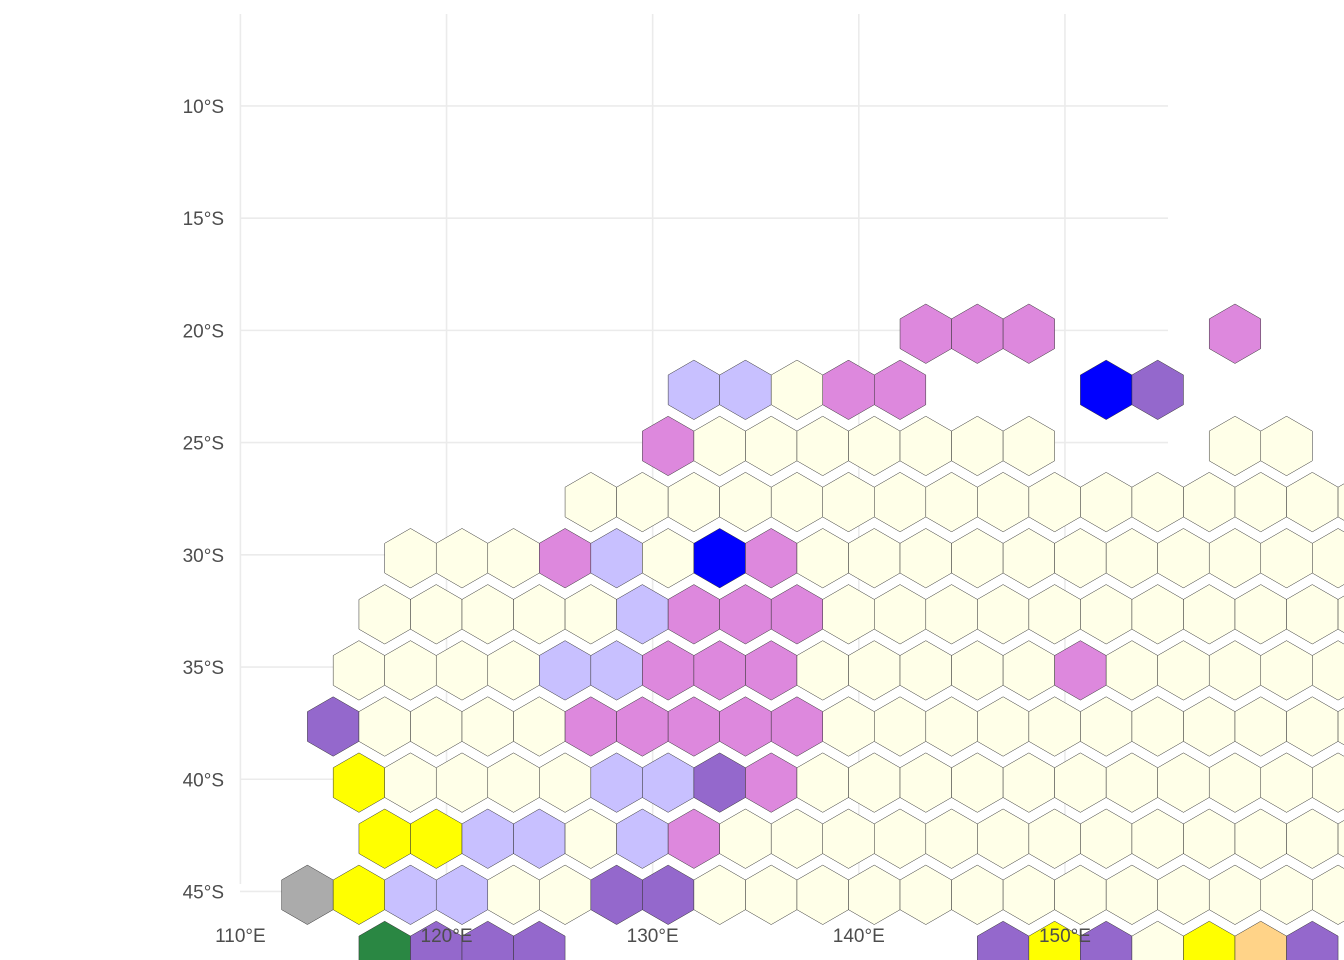  Describe the element at coordinates (203, 500) in the screenshot. I see `y-axis-tick-labels: 10°S 15°S 20°S 25°S 30°S 35°S 40°S 45°S` at that location.